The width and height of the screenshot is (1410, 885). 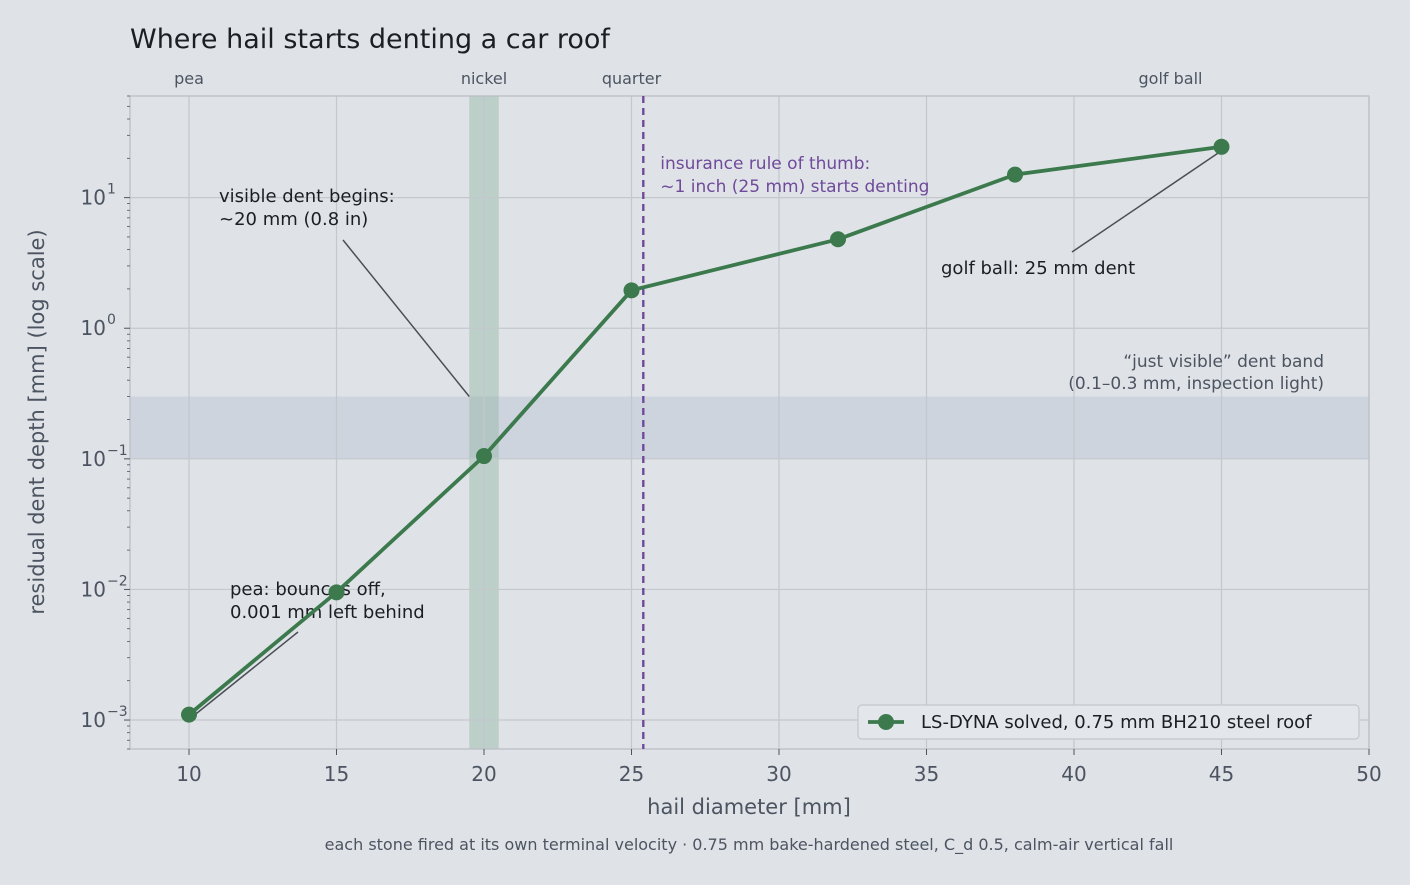 What do you see at coordinates (483, 774) in the screenshot?
I see `x-tick-label: 20` at bounding box center [483, 774].